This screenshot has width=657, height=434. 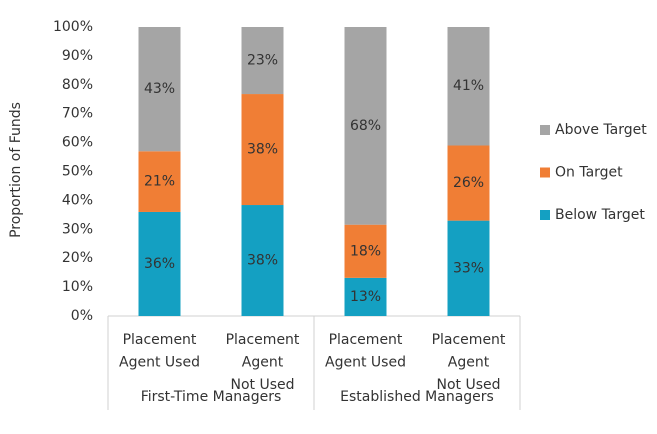 What do you see at coordinates (77, 200) in the screenshot?
I see `y-tick-label: 40%` at bounding box center [77, 200].